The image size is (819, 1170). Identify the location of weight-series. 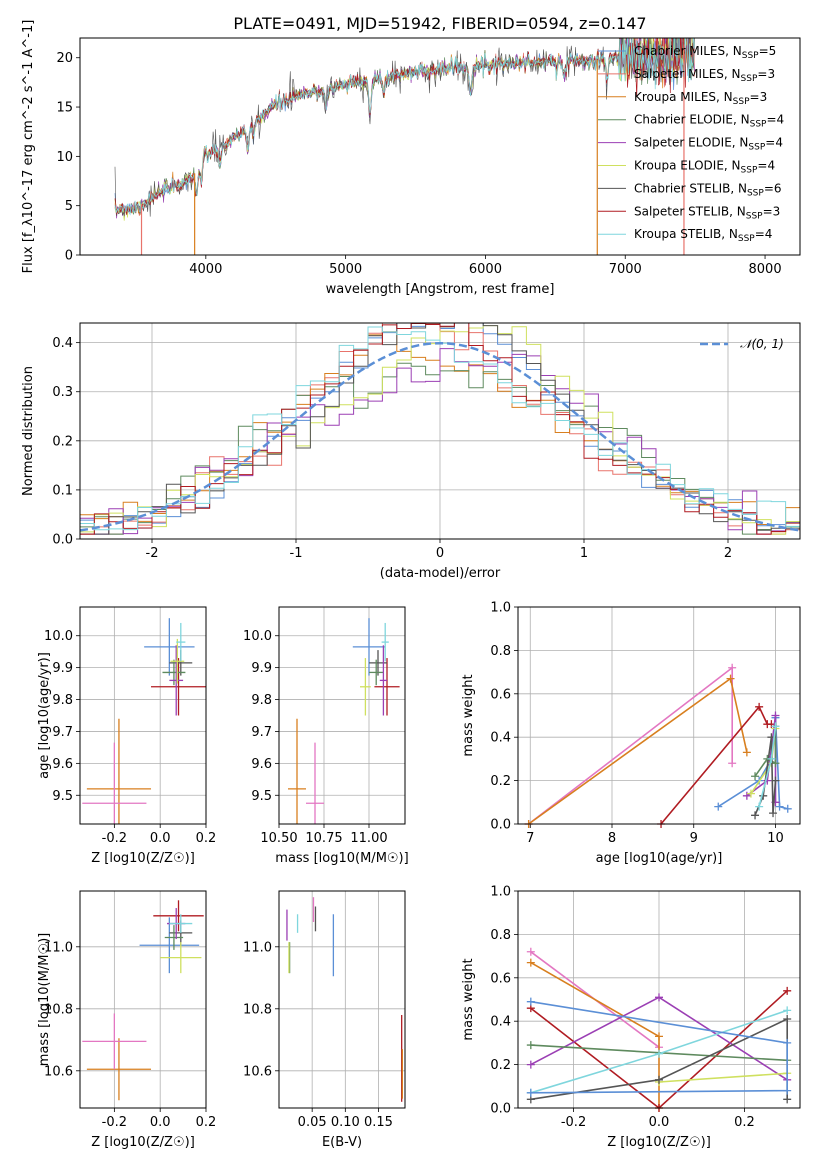
(659, 1029).